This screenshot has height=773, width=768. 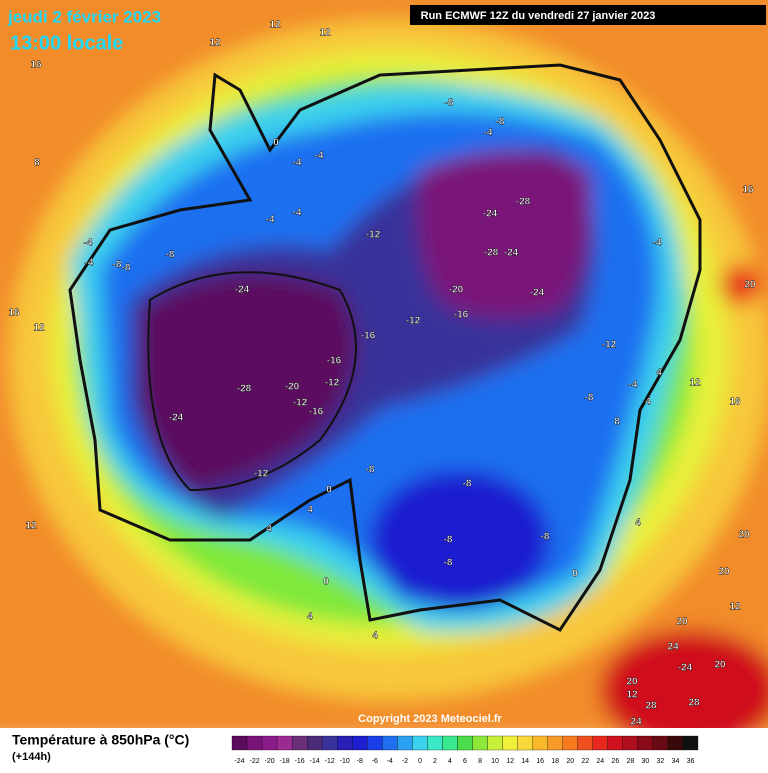 What do you see at coordinates (480, 761) in the screenshot?
I see `legend-label: 8` at bounding box center [480, 761].